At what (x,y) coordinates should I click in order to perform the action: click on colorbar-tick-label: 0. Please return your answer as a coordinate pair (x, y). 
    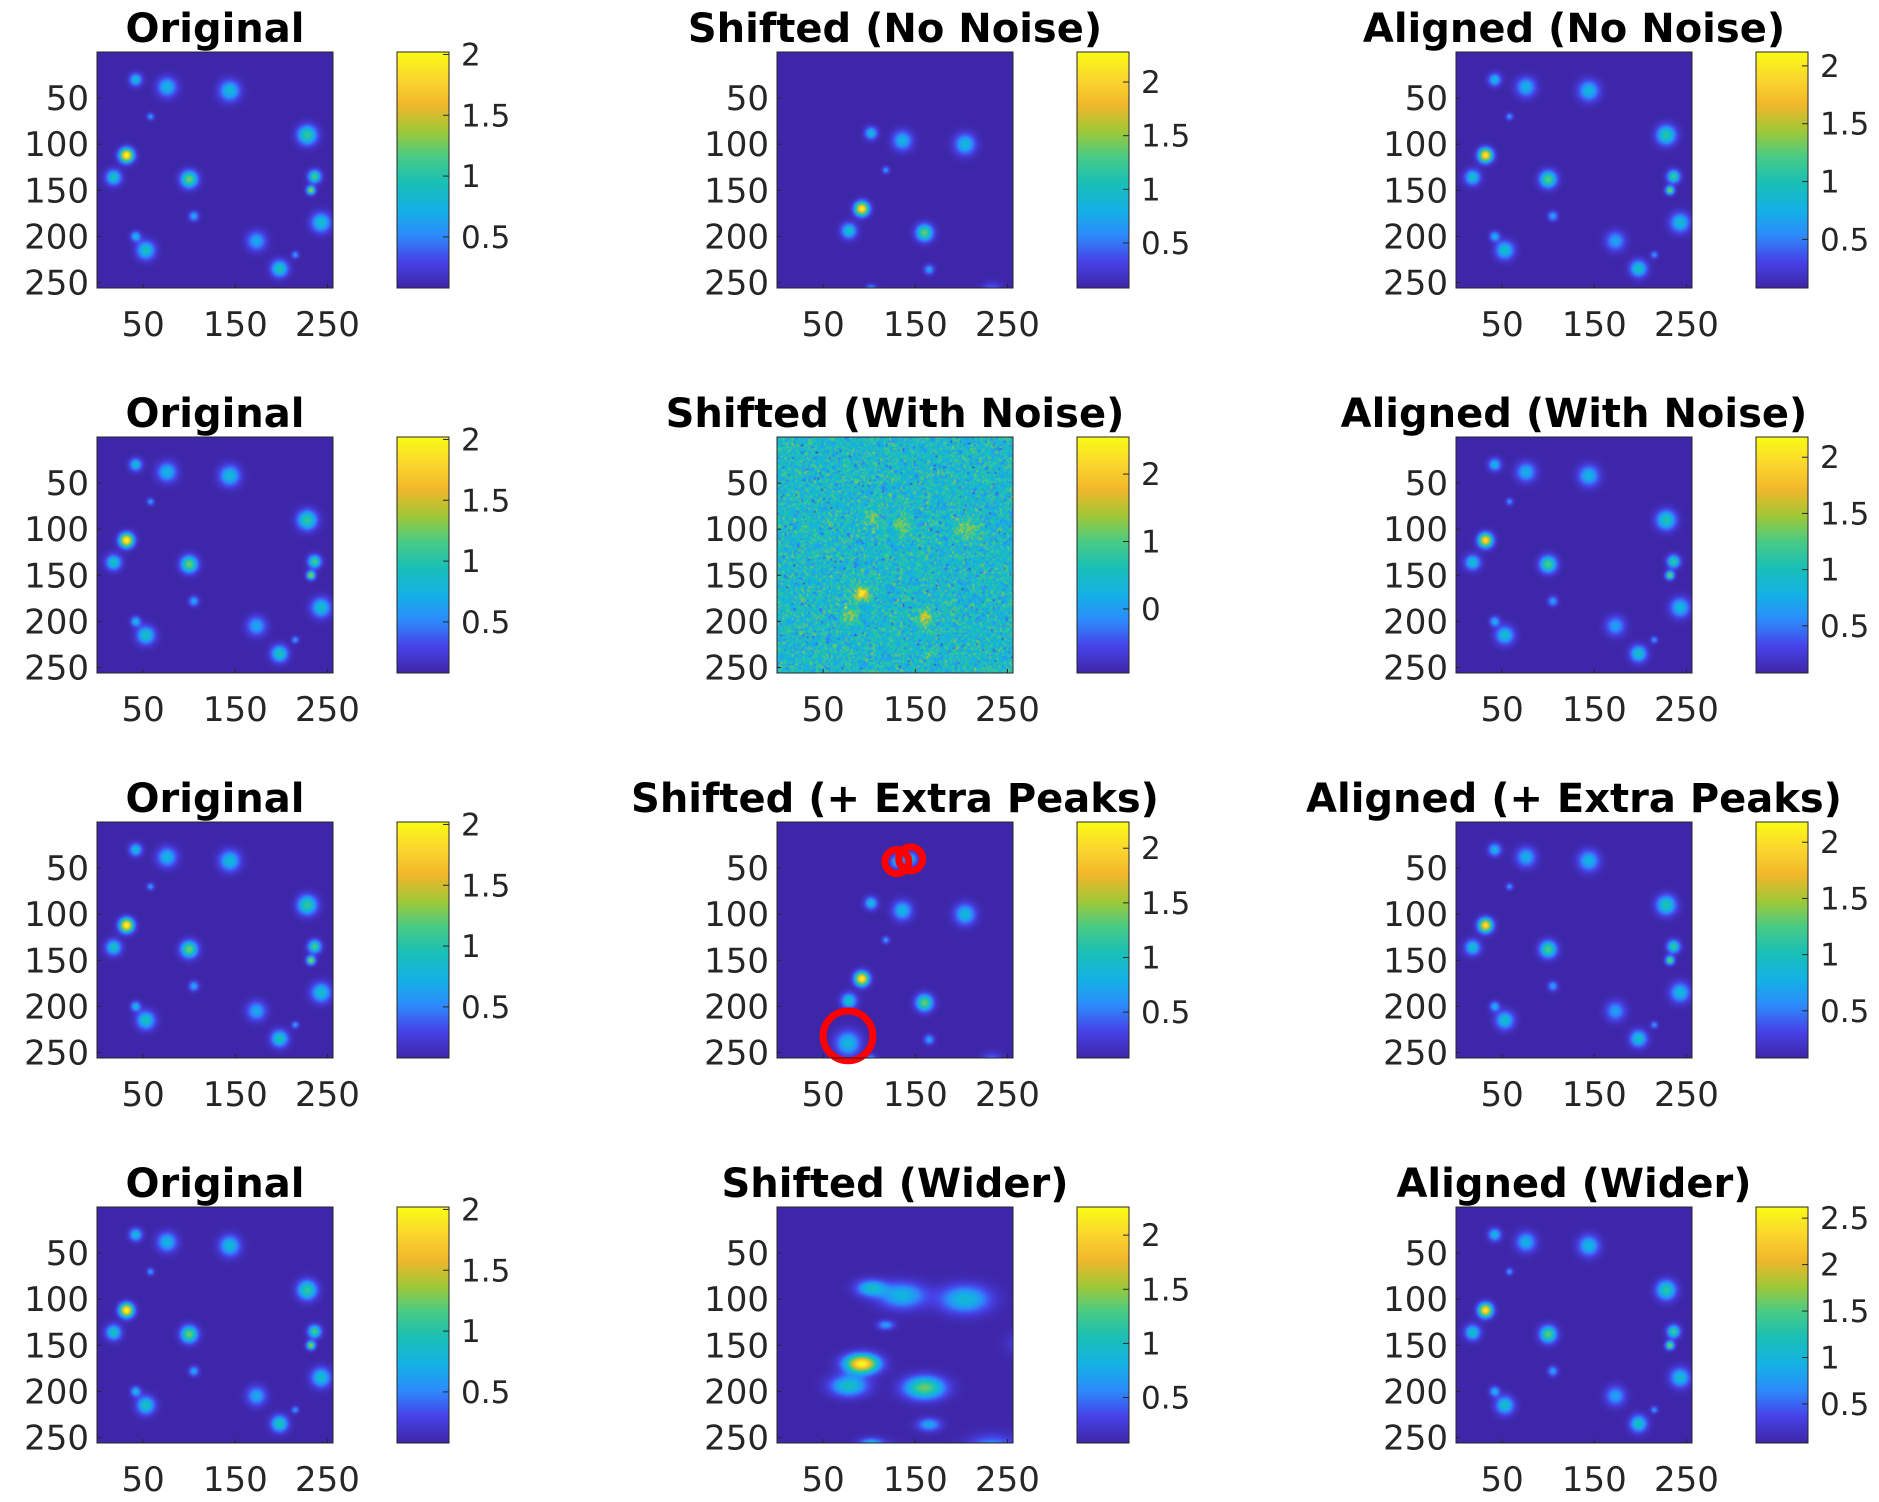
    Looking at the image, I should click on (1151, 610).